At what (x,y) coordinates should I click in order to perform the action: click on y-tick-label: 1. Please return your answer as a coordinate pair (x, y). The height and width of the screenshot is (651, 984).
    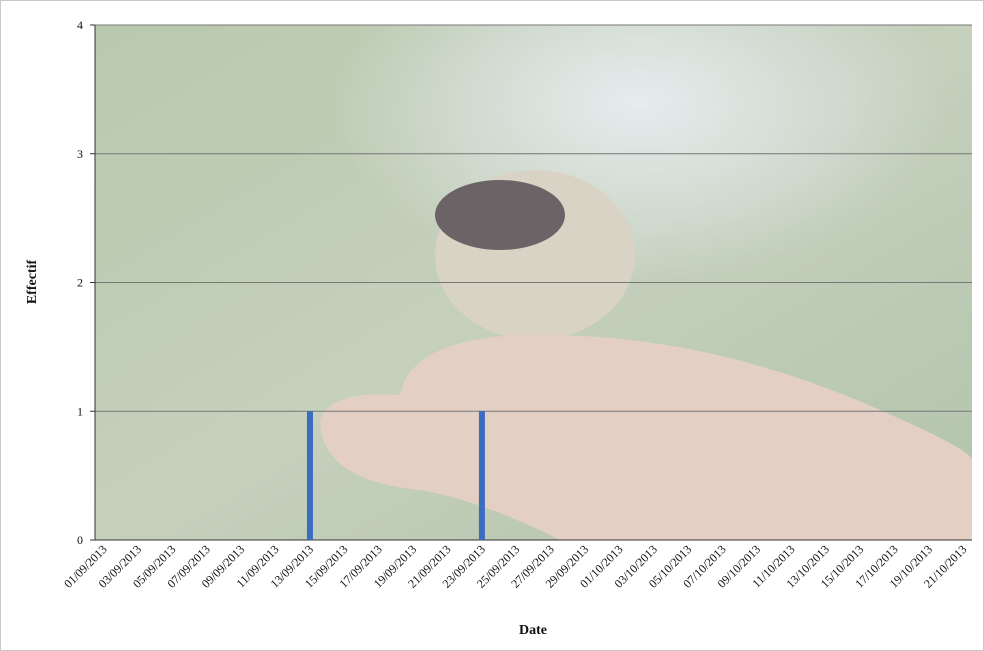
    Looking at the image, I should click on (80, 411).